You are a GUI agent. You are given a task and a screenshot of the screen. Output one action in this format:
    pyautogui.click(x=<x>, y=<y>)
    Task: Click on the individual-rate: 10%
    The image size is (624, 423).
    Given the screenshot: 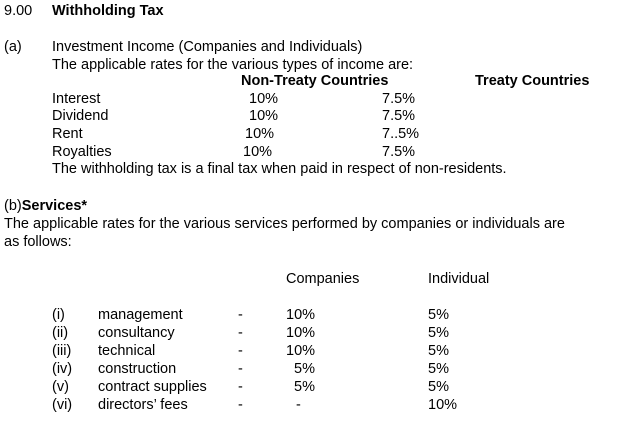 What is the action you would take?
    pyautogui.click(x=443, y=405)
    